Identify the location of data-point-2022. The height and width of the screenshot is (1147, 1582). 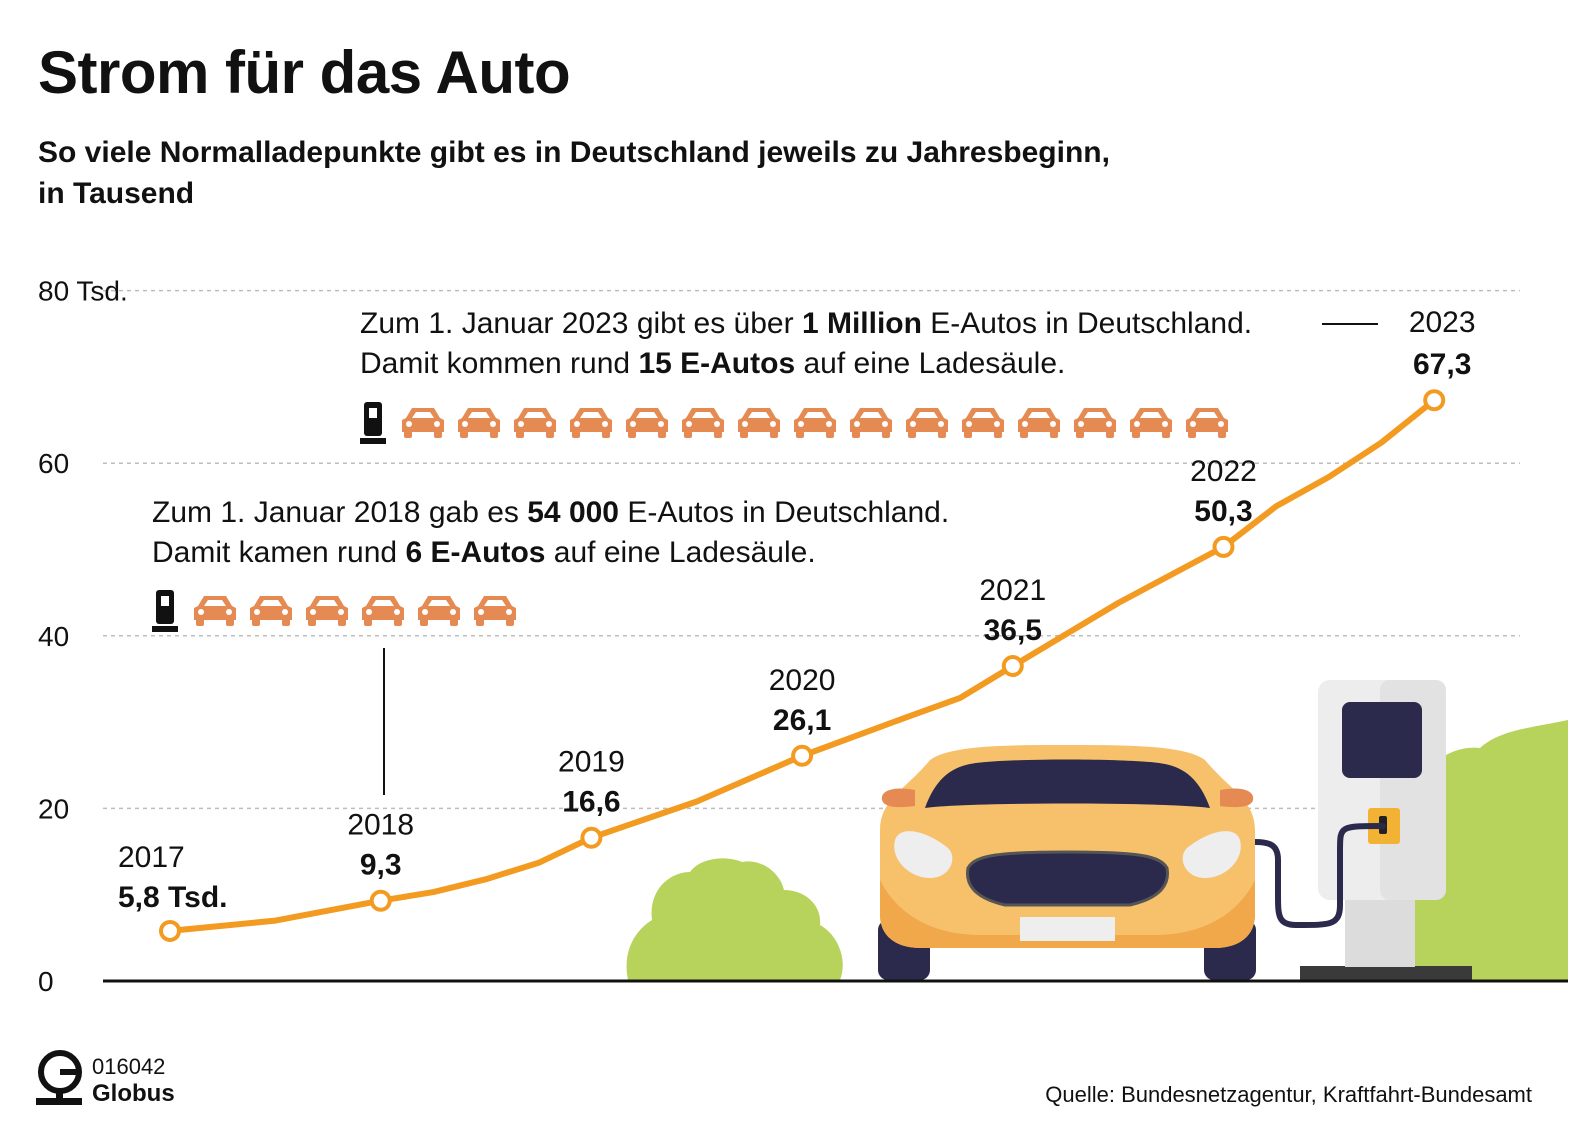
(1223, 546).